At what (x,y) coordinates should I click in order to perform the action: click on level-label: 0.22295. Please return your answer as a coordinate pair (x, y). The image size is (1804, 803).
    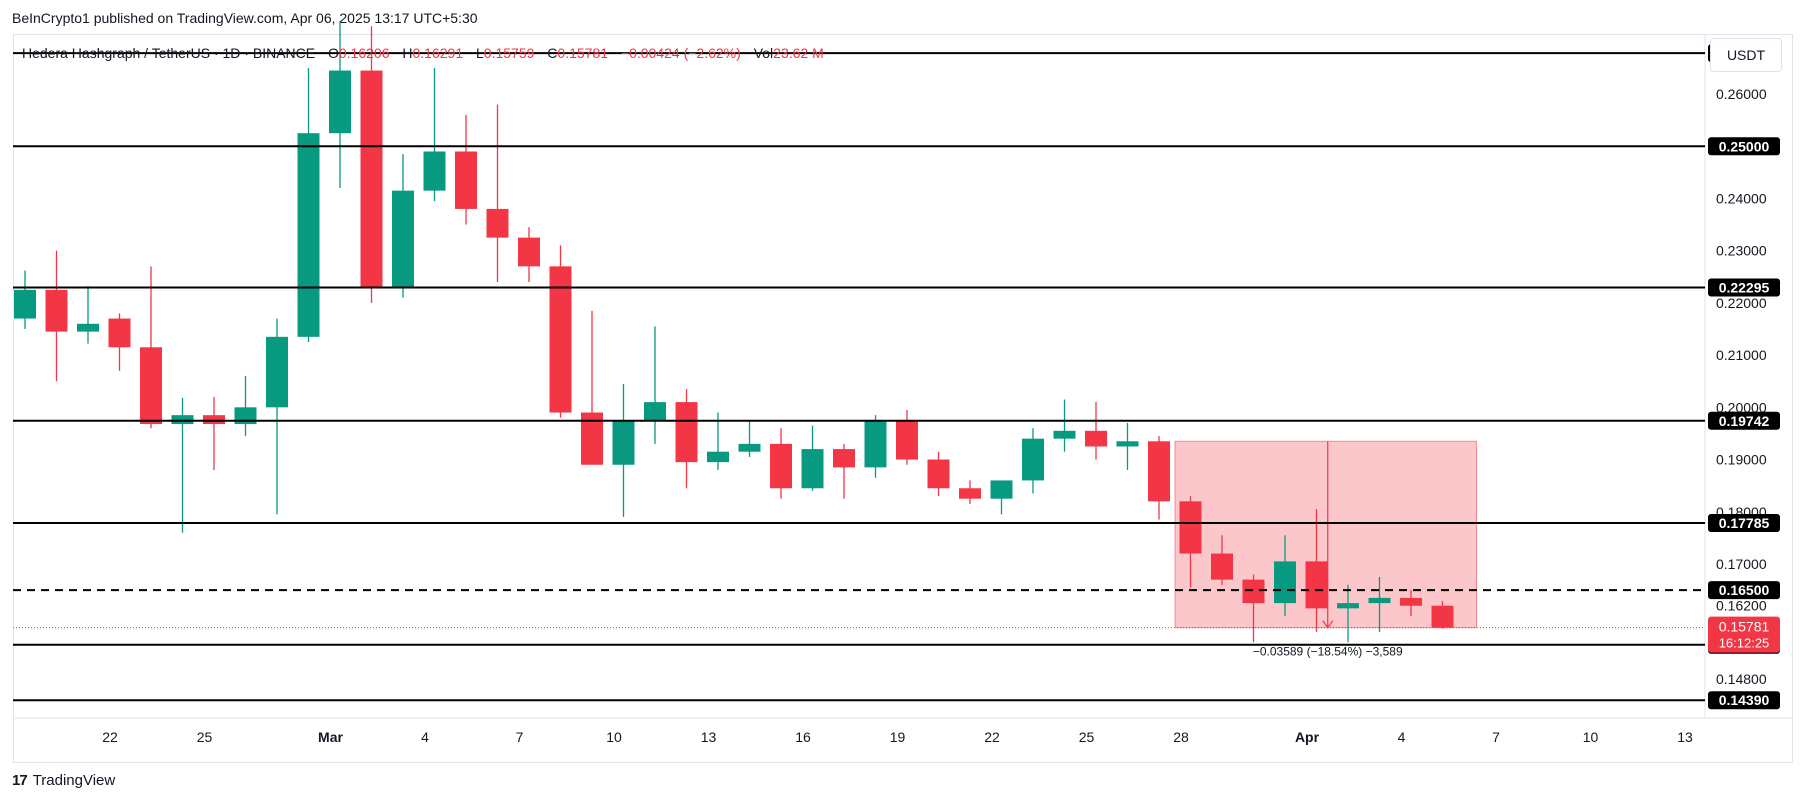
    Looking at the image, I should click on (1744, 287).